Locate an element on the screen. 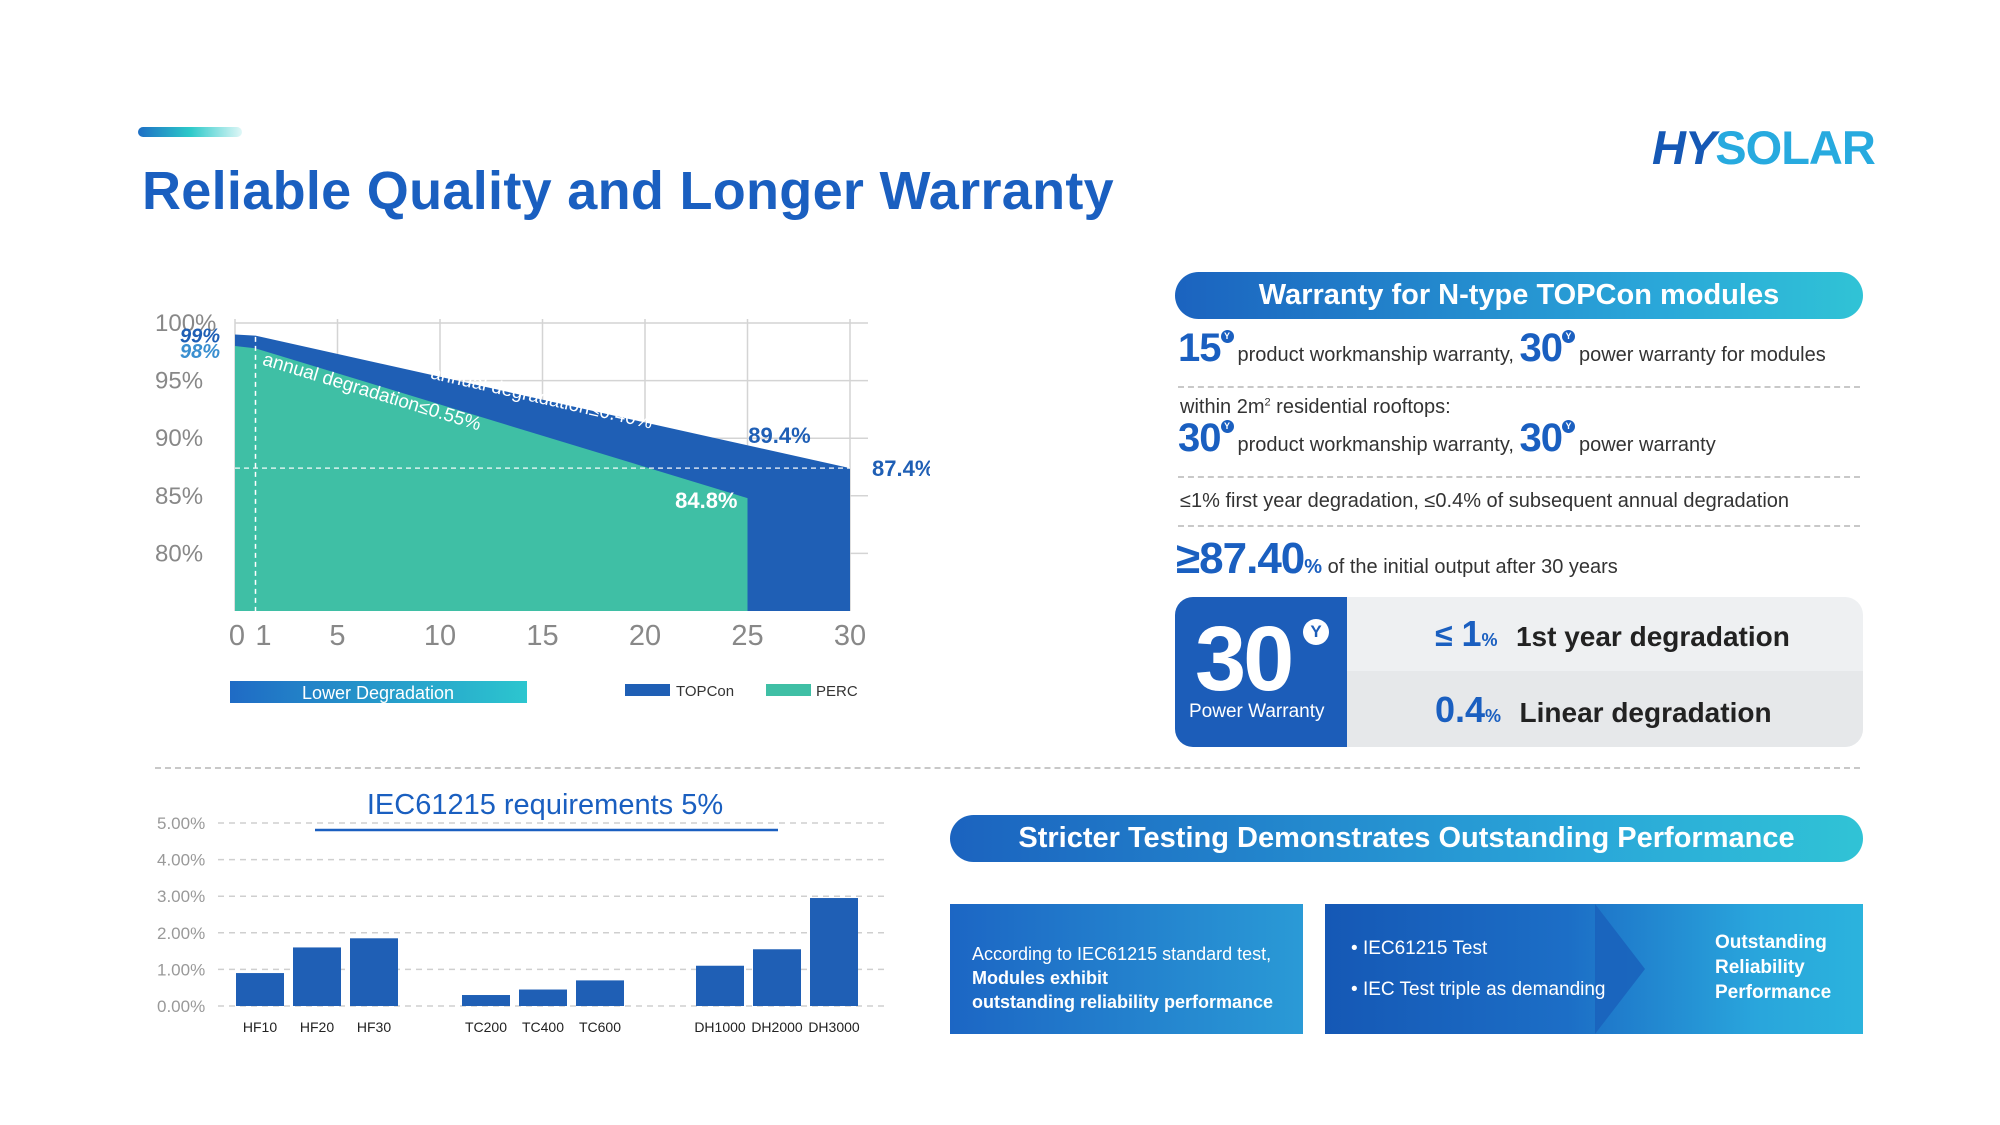 This screenshot has height=1125, width=2000. hysolar-logo: HYSOLAR is located at coordinates (1764, 147).